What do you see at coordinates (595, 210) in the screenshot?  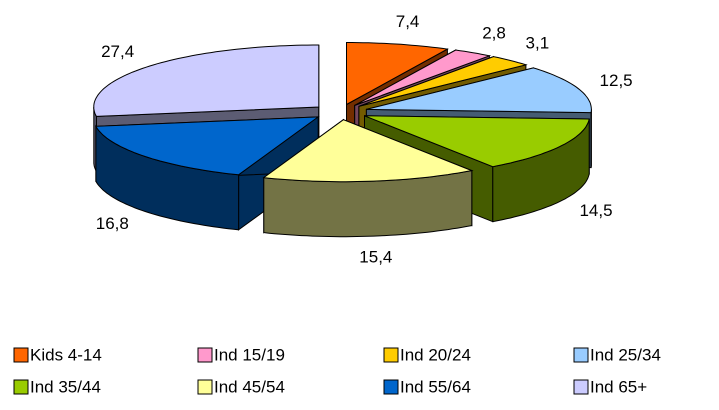 I see `data-label: 14,5` at bounding box center [595, 210].